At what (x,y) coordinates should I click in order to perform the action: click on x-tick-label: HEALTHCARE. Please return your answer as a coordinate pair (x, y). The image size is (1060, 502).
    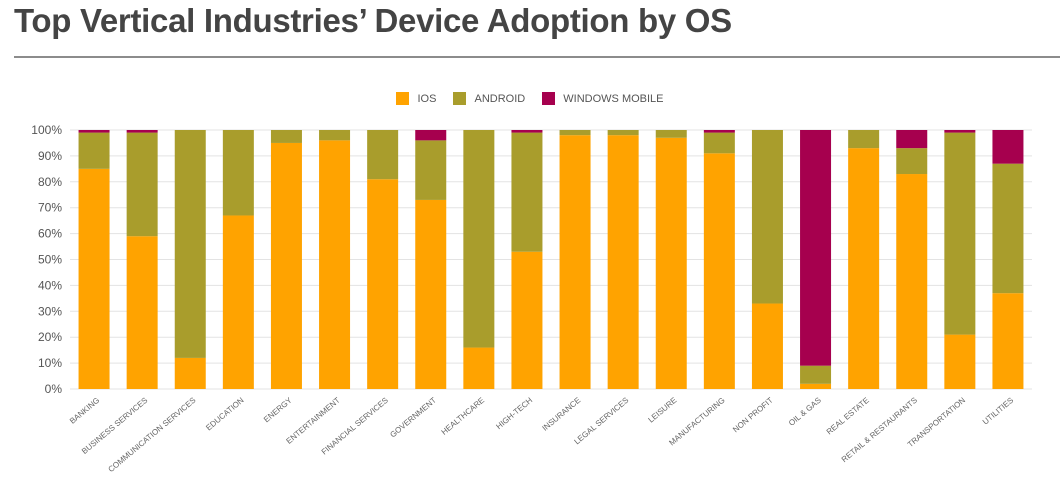
    Looking at the image, I should click on (463, 416).